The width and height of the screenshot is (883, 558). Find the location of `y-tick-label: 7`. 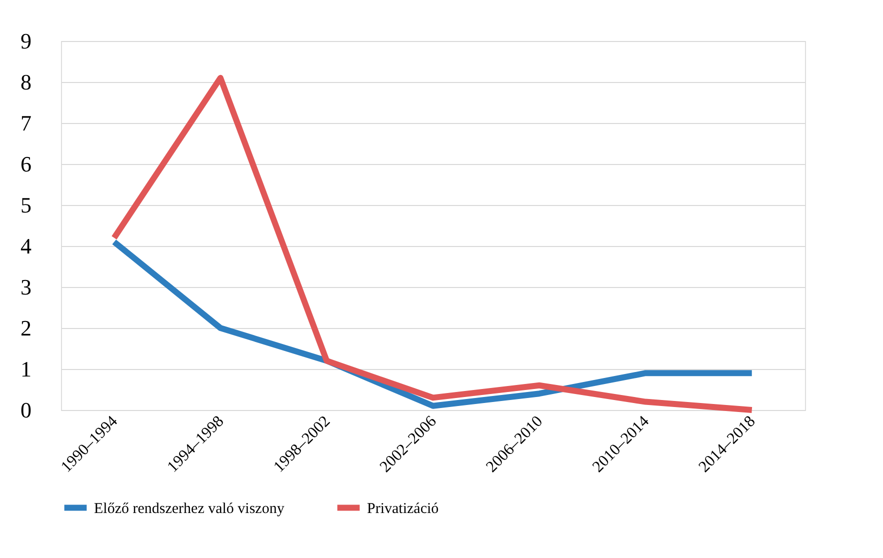

y-tick-label: 7 is located at coordinates (26, 123).